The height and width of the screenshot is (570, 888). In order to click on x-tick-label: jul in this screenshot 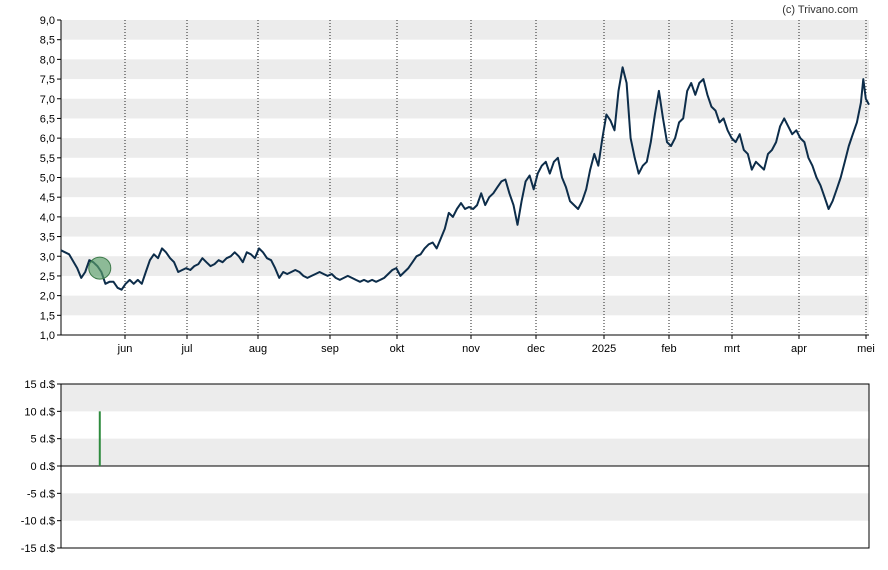, I will do `click(186, 349)`.